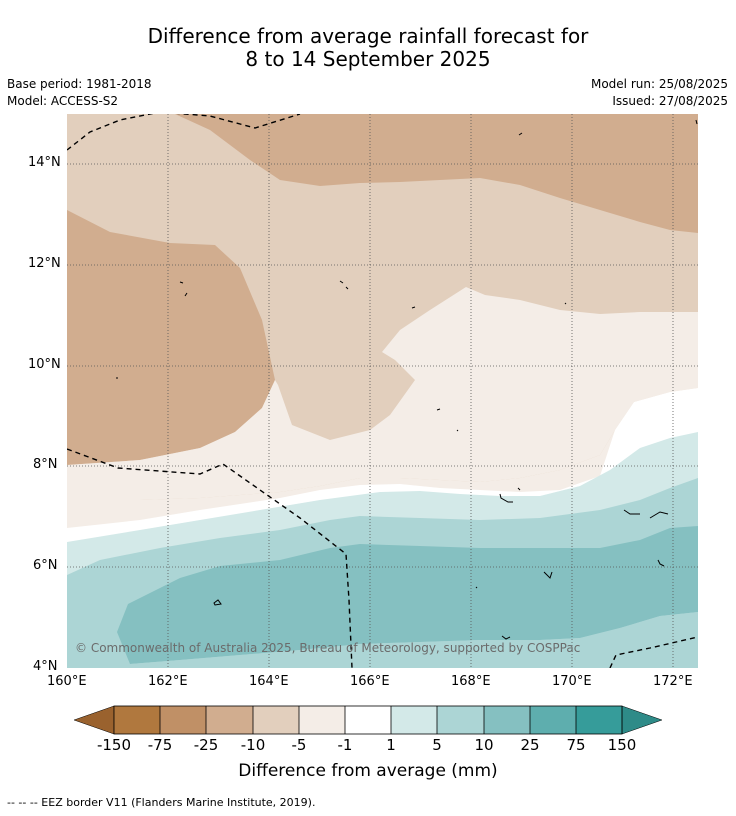 The height and width of the screenshot is (816, 736). I want to click on issued-date: Issued: 27/08/2025, so click(670, 101).